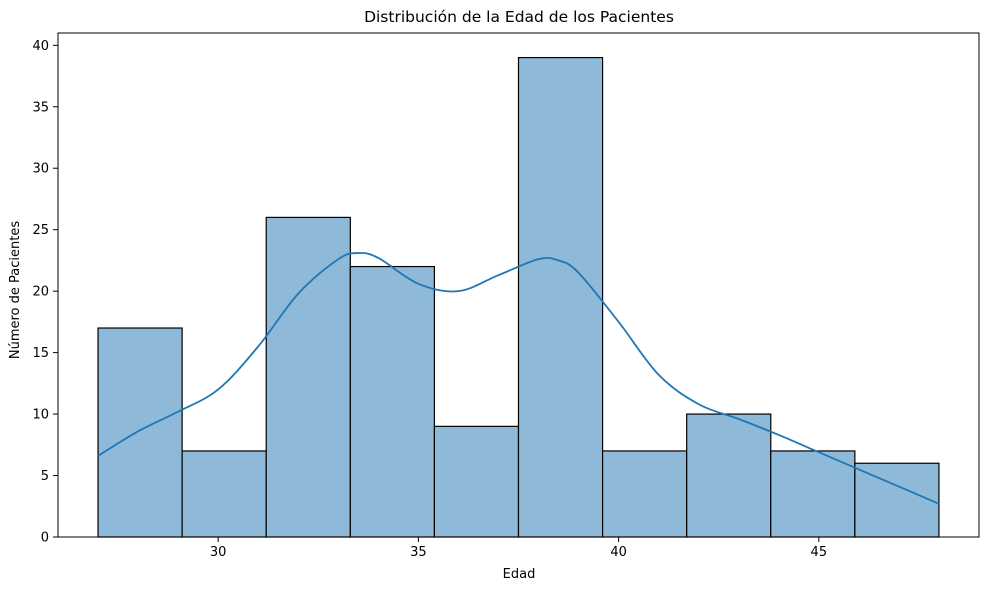 The width and height of the screenshot is (989, 590). What do you see at coordinates (819, 552) in the screenshot?
I see `x-tick-label: 45` at bounding box center [819, 552].